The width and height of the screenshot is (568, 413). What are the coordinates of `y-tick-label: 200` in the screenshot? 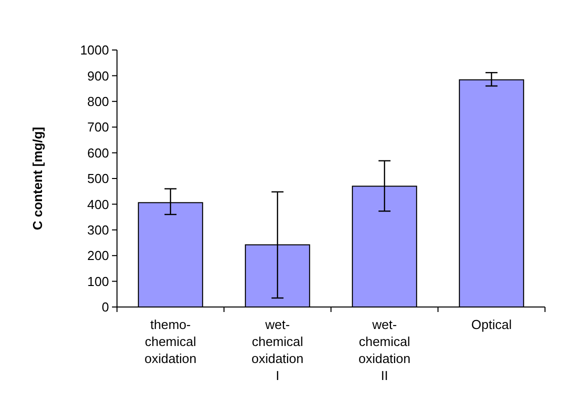 It's located at (98, 256).